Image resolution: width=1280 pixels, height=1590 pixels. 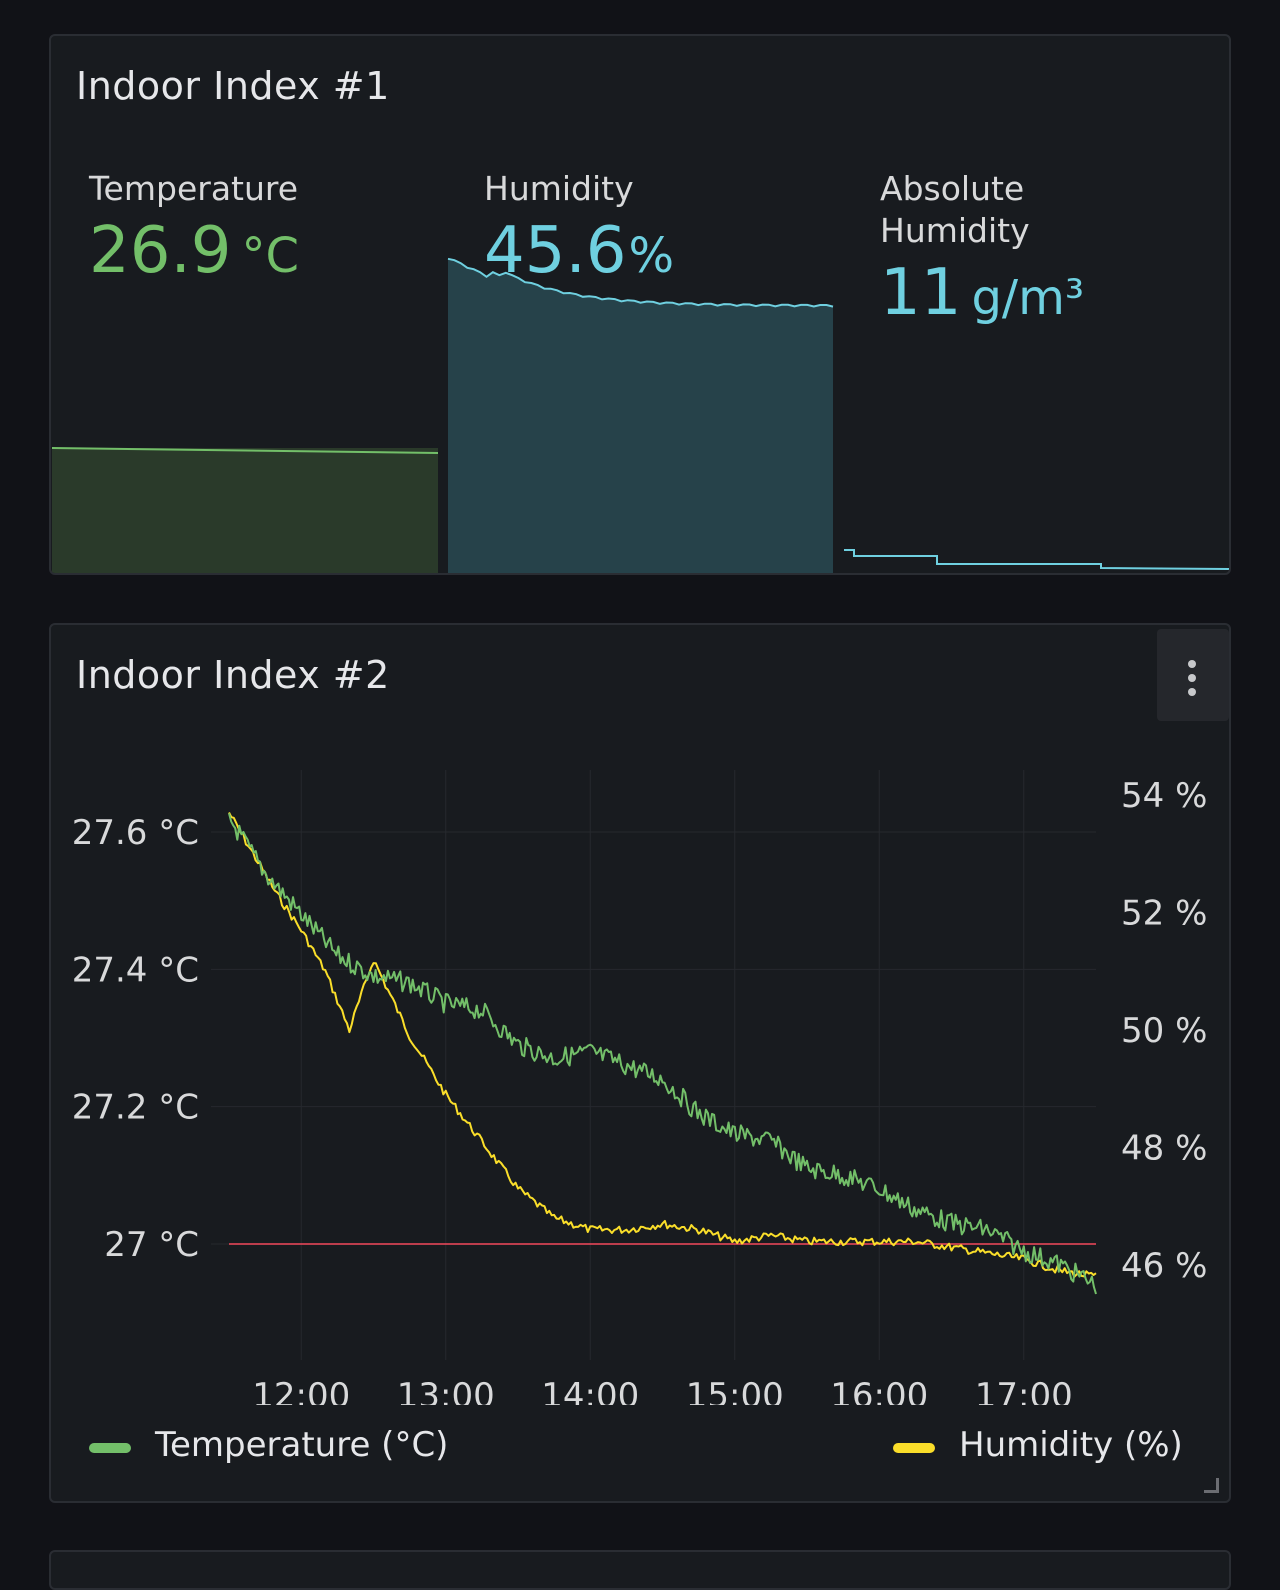 I want to click on y-left-tick-label: 27.2 °C, so click(x=135, y=1108).